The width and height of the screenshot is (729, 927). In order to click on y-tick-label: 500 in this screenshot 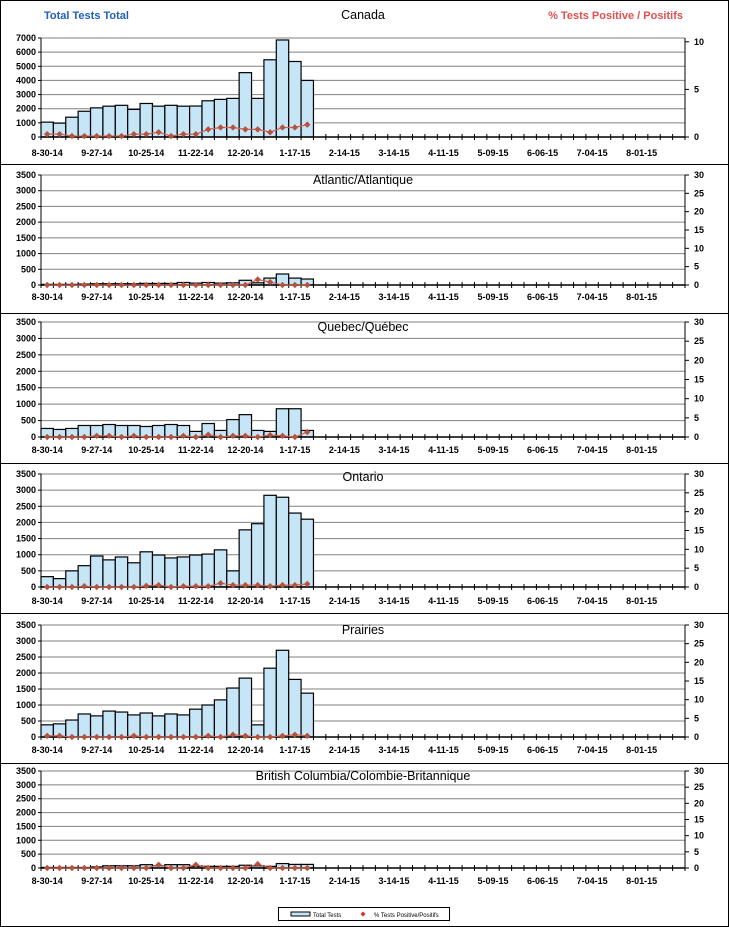, I will do `click(28, 854)`.